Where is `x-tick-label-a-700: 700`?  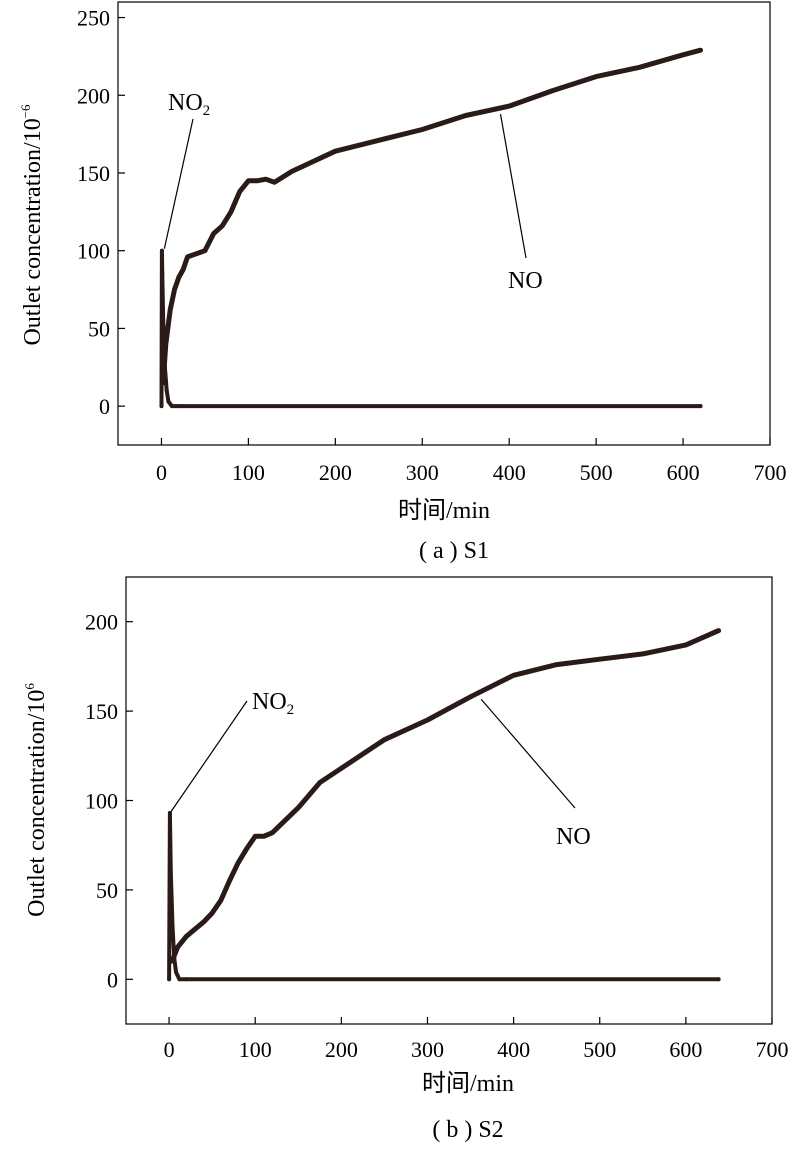
x-tick-label-a-700: 700 is located at coordinates (770, 472).